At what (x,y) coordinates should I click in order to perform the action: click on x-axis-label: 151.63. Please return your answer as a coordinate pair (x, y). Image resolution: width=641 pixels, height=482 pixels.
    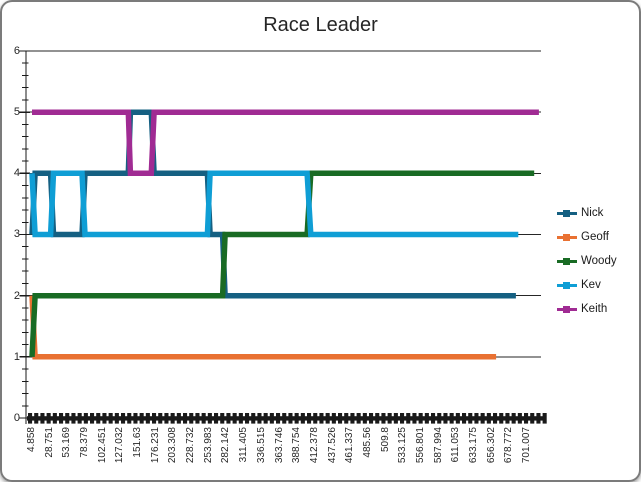
    Looking at the image, I should click on (138, 442).